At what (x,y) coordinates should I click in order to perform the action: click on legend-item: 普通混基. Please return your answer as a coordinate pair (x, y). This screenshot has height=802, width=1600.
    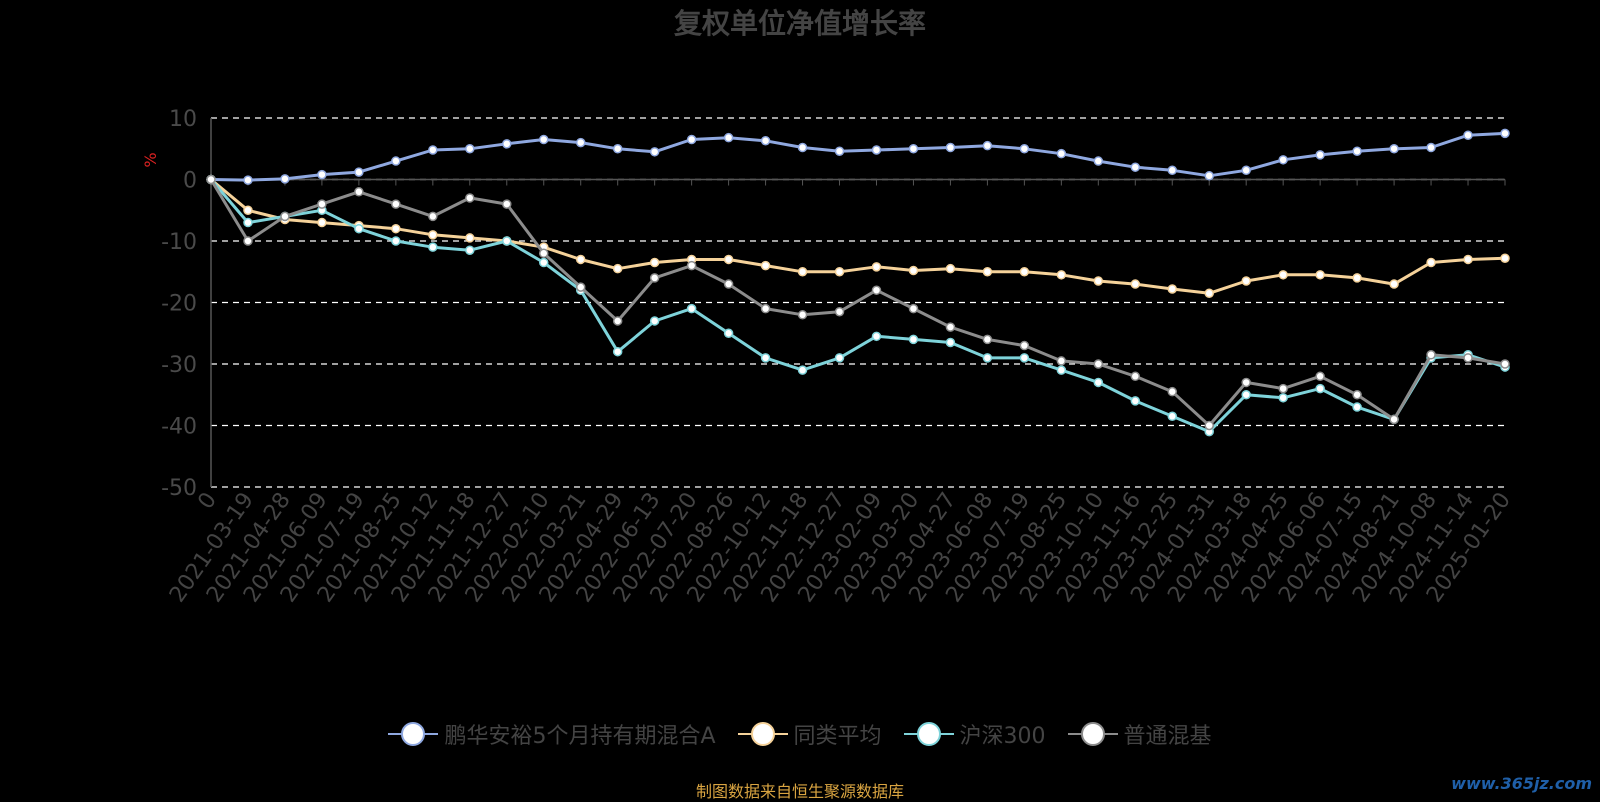
    Looking at the image, I should click on (1139, 734).